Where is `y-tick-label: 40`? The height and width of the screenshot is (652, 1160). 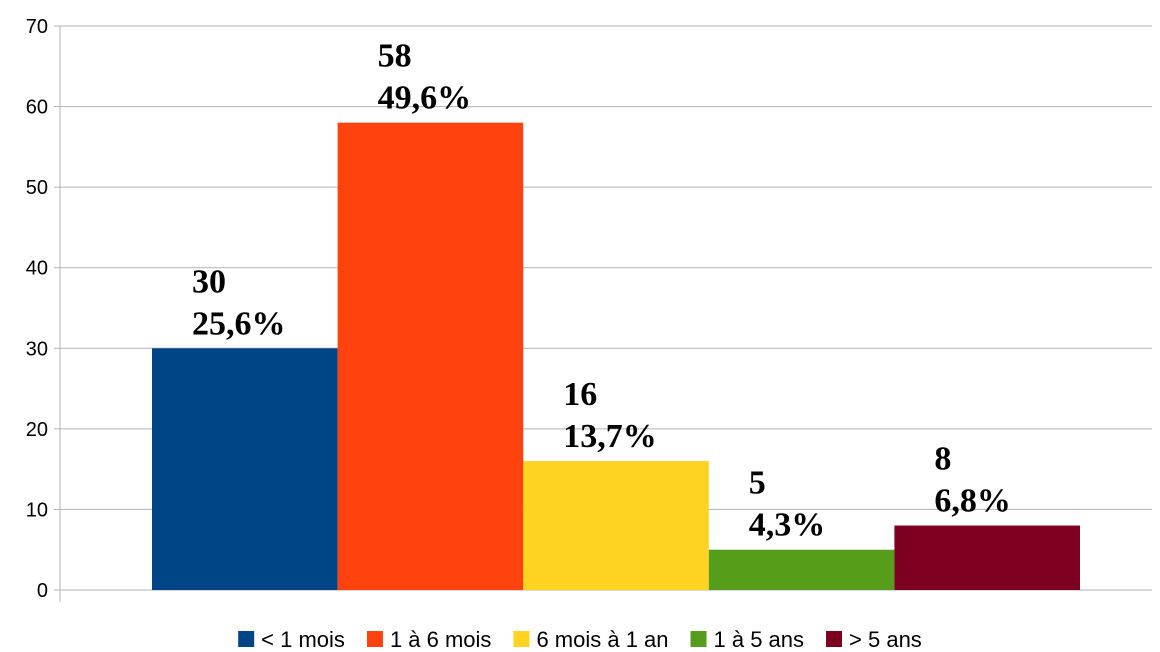 y-tick-label: 40 is located at coordinates (37, 269).